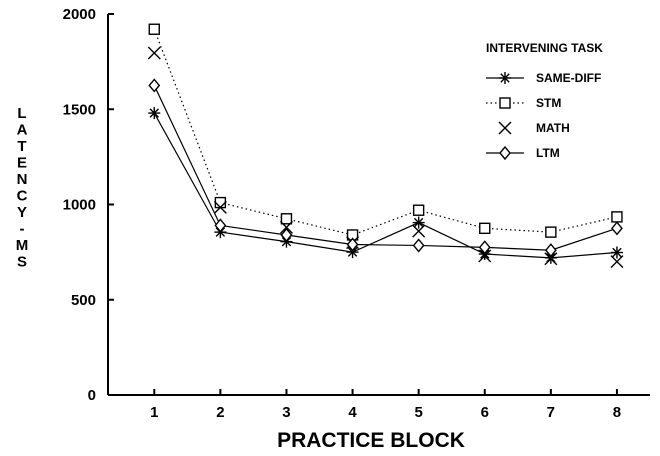  What do you see at coordinates (505, 153) in the screenshot?
I see `legend-marker-ltm` at bounding box center [505, 153].